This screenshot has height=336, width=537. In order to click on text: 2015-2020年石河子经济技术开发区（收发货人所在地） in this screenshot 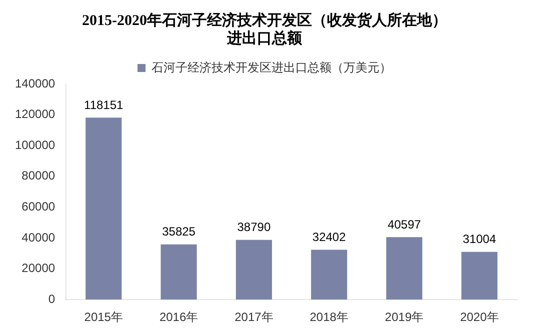, I will do `click(264, 20)`.